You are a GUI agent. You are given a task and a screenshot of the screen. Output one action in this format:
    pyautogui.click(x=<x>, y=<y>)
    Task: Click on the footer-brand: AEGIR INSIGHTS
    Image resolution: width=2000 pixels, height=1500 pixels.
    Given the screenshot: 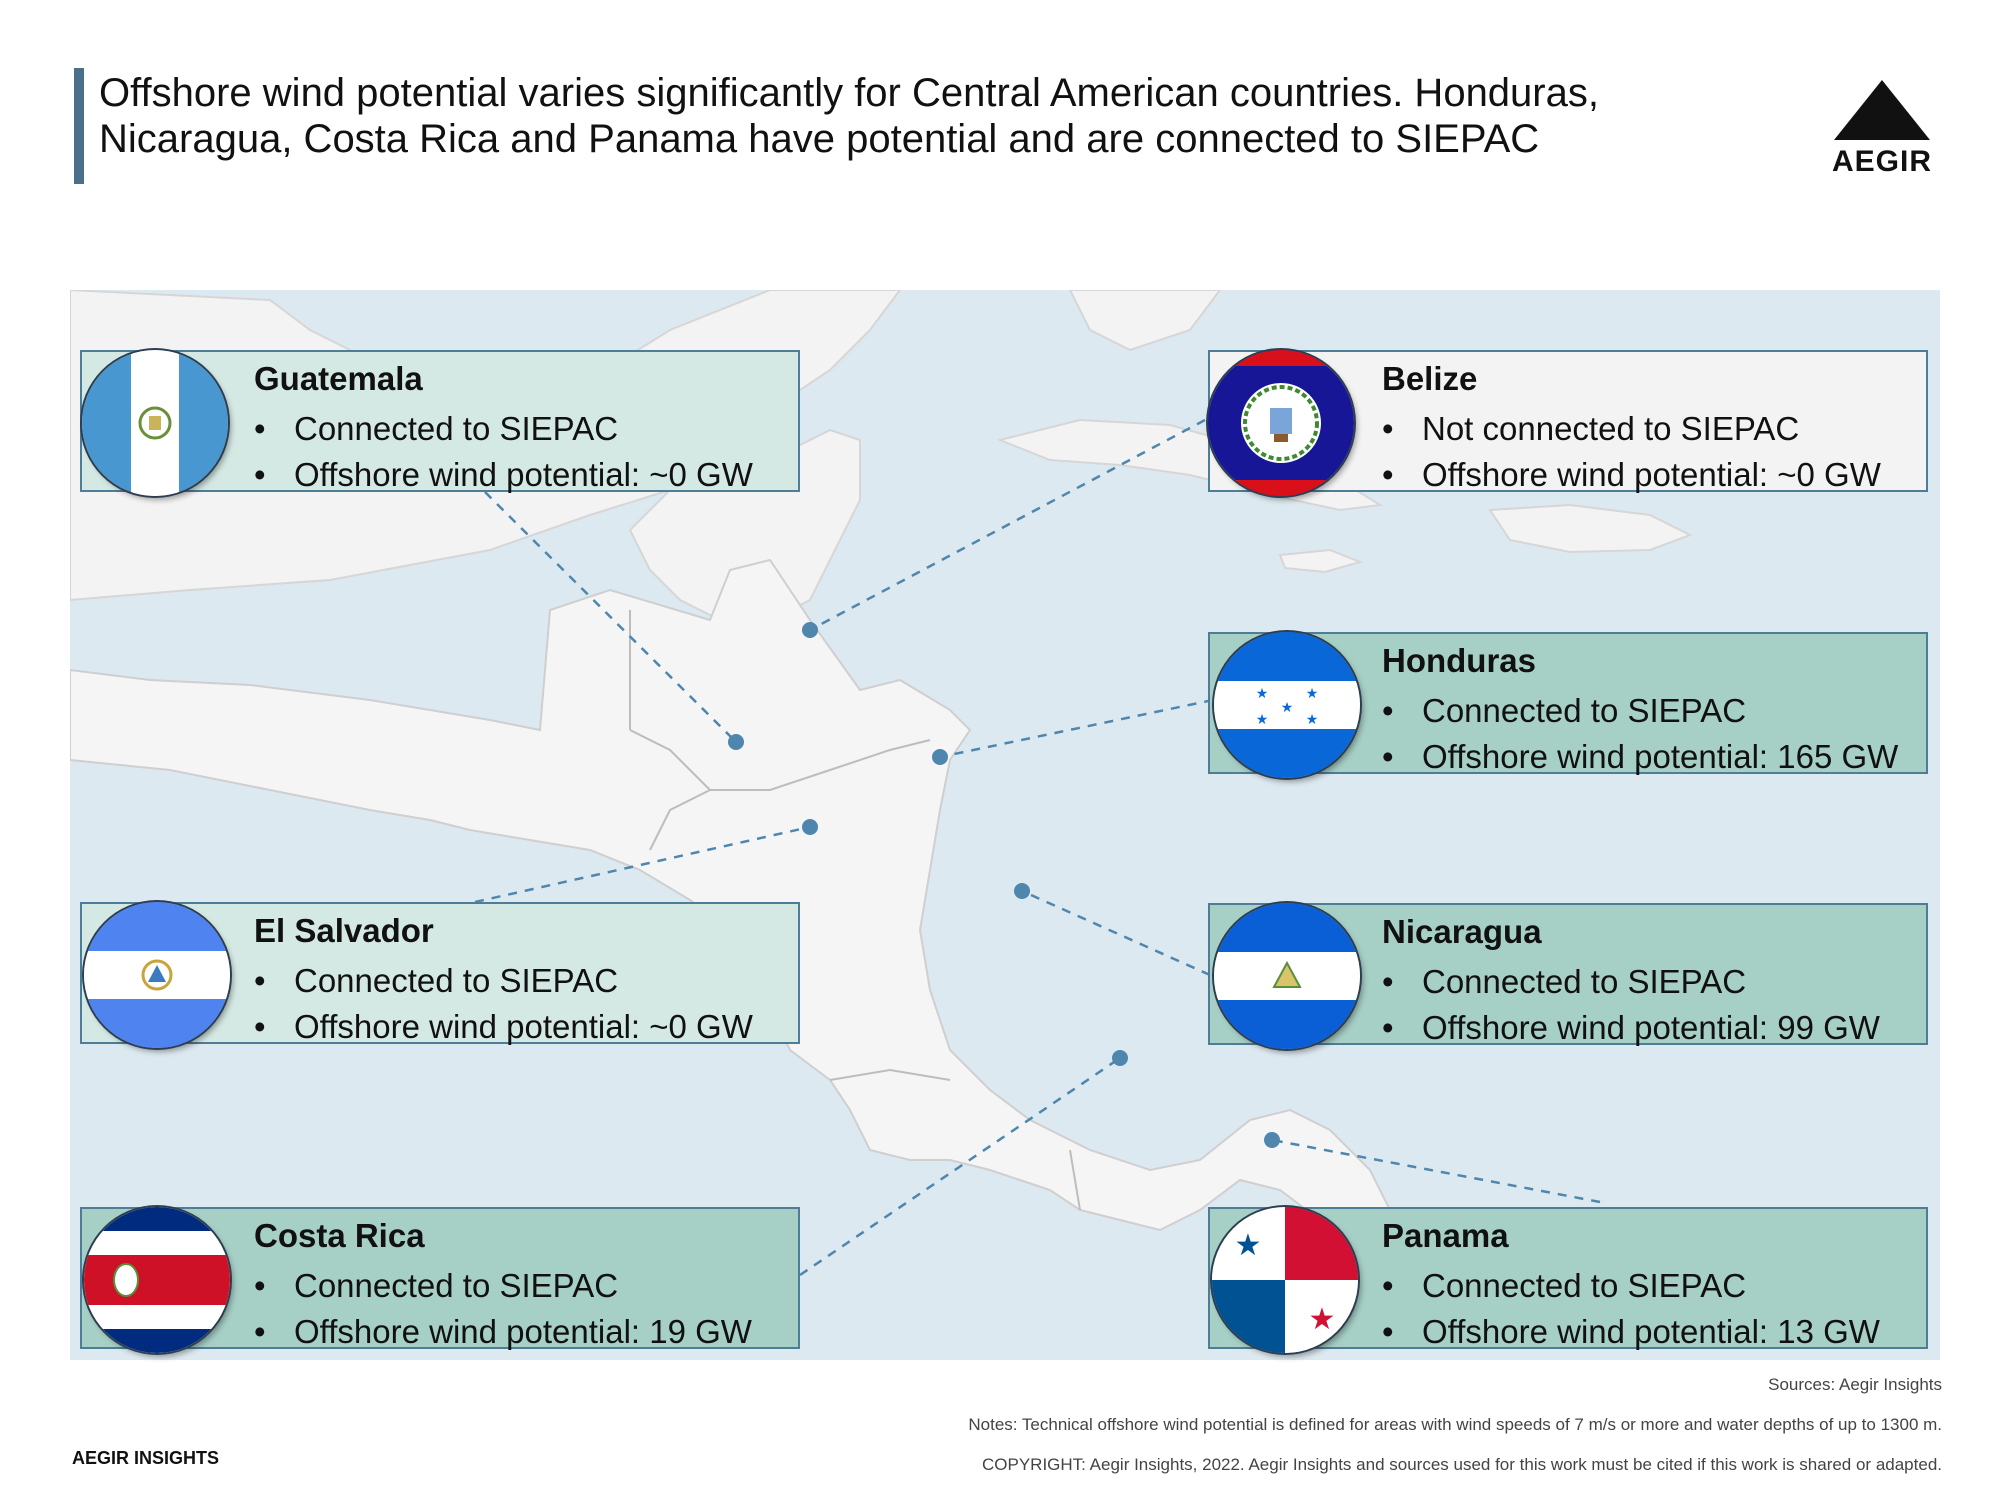 What is the action you would take?
    pyautogui.click(x=146, y=1458)
    